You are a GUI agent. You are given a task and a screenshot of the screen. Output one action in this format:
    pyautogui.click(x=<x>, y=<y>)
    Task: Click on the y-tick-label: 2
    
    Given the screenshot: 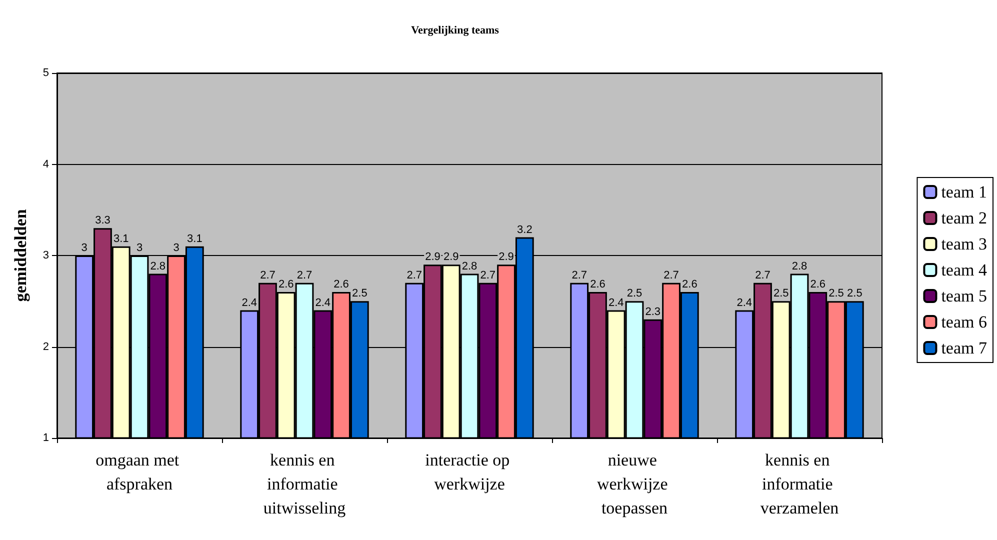 What is the action you would take?
    pyautogui.click(x=45, y=346)
    